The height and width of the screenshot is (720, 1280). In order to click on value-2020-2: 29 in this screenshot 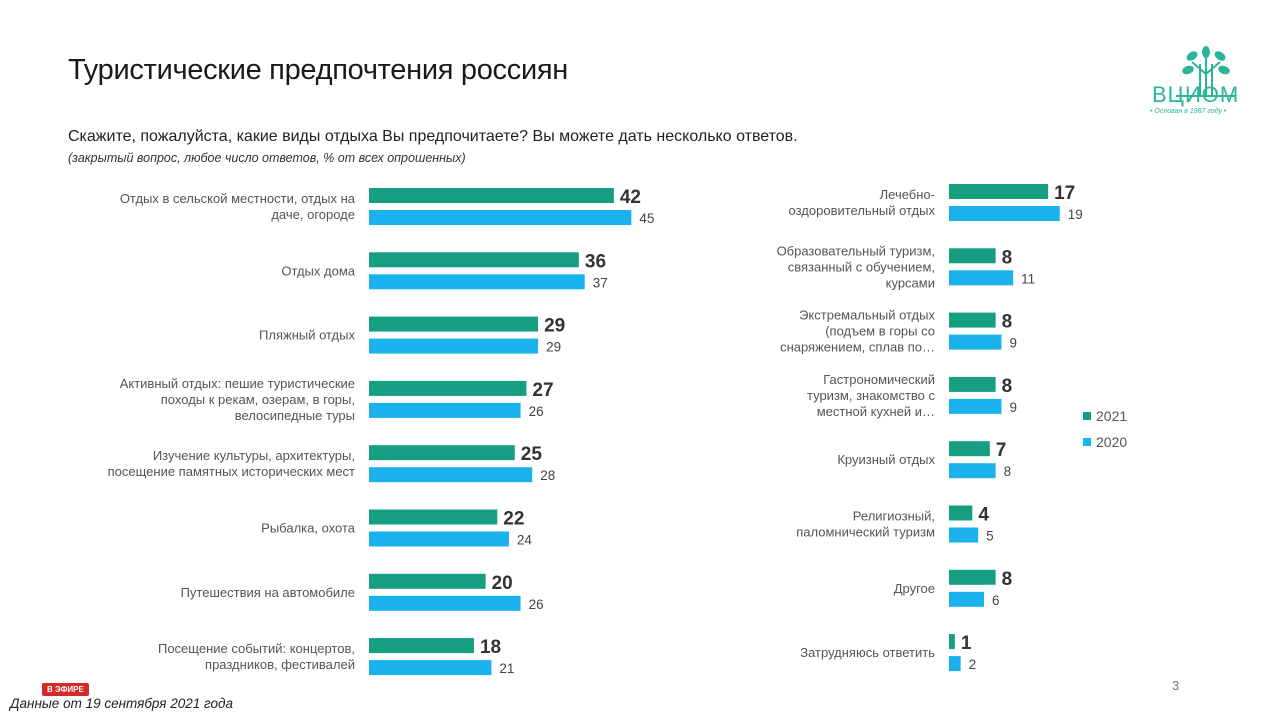, I will do `click(553, 347)`.